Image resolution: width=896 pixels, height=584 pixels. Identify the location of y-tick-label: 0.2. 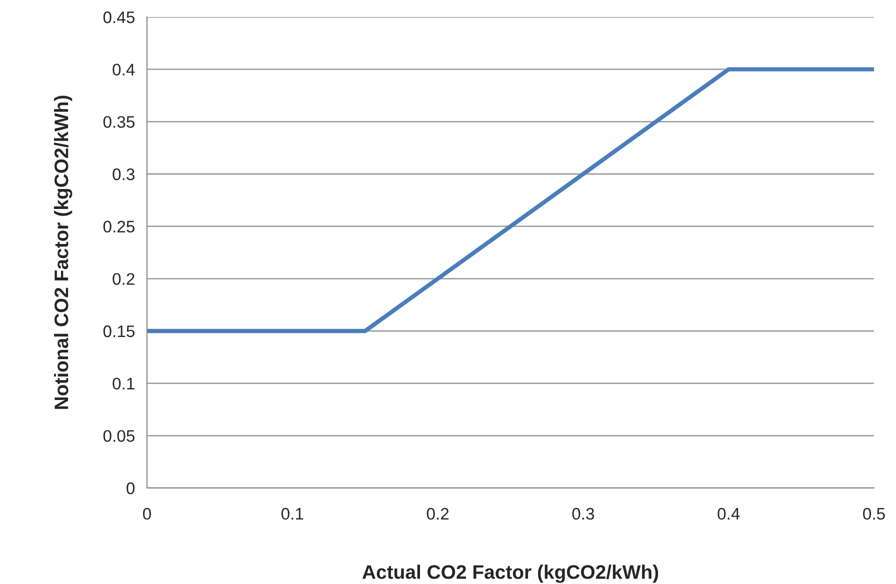
(123, 279).